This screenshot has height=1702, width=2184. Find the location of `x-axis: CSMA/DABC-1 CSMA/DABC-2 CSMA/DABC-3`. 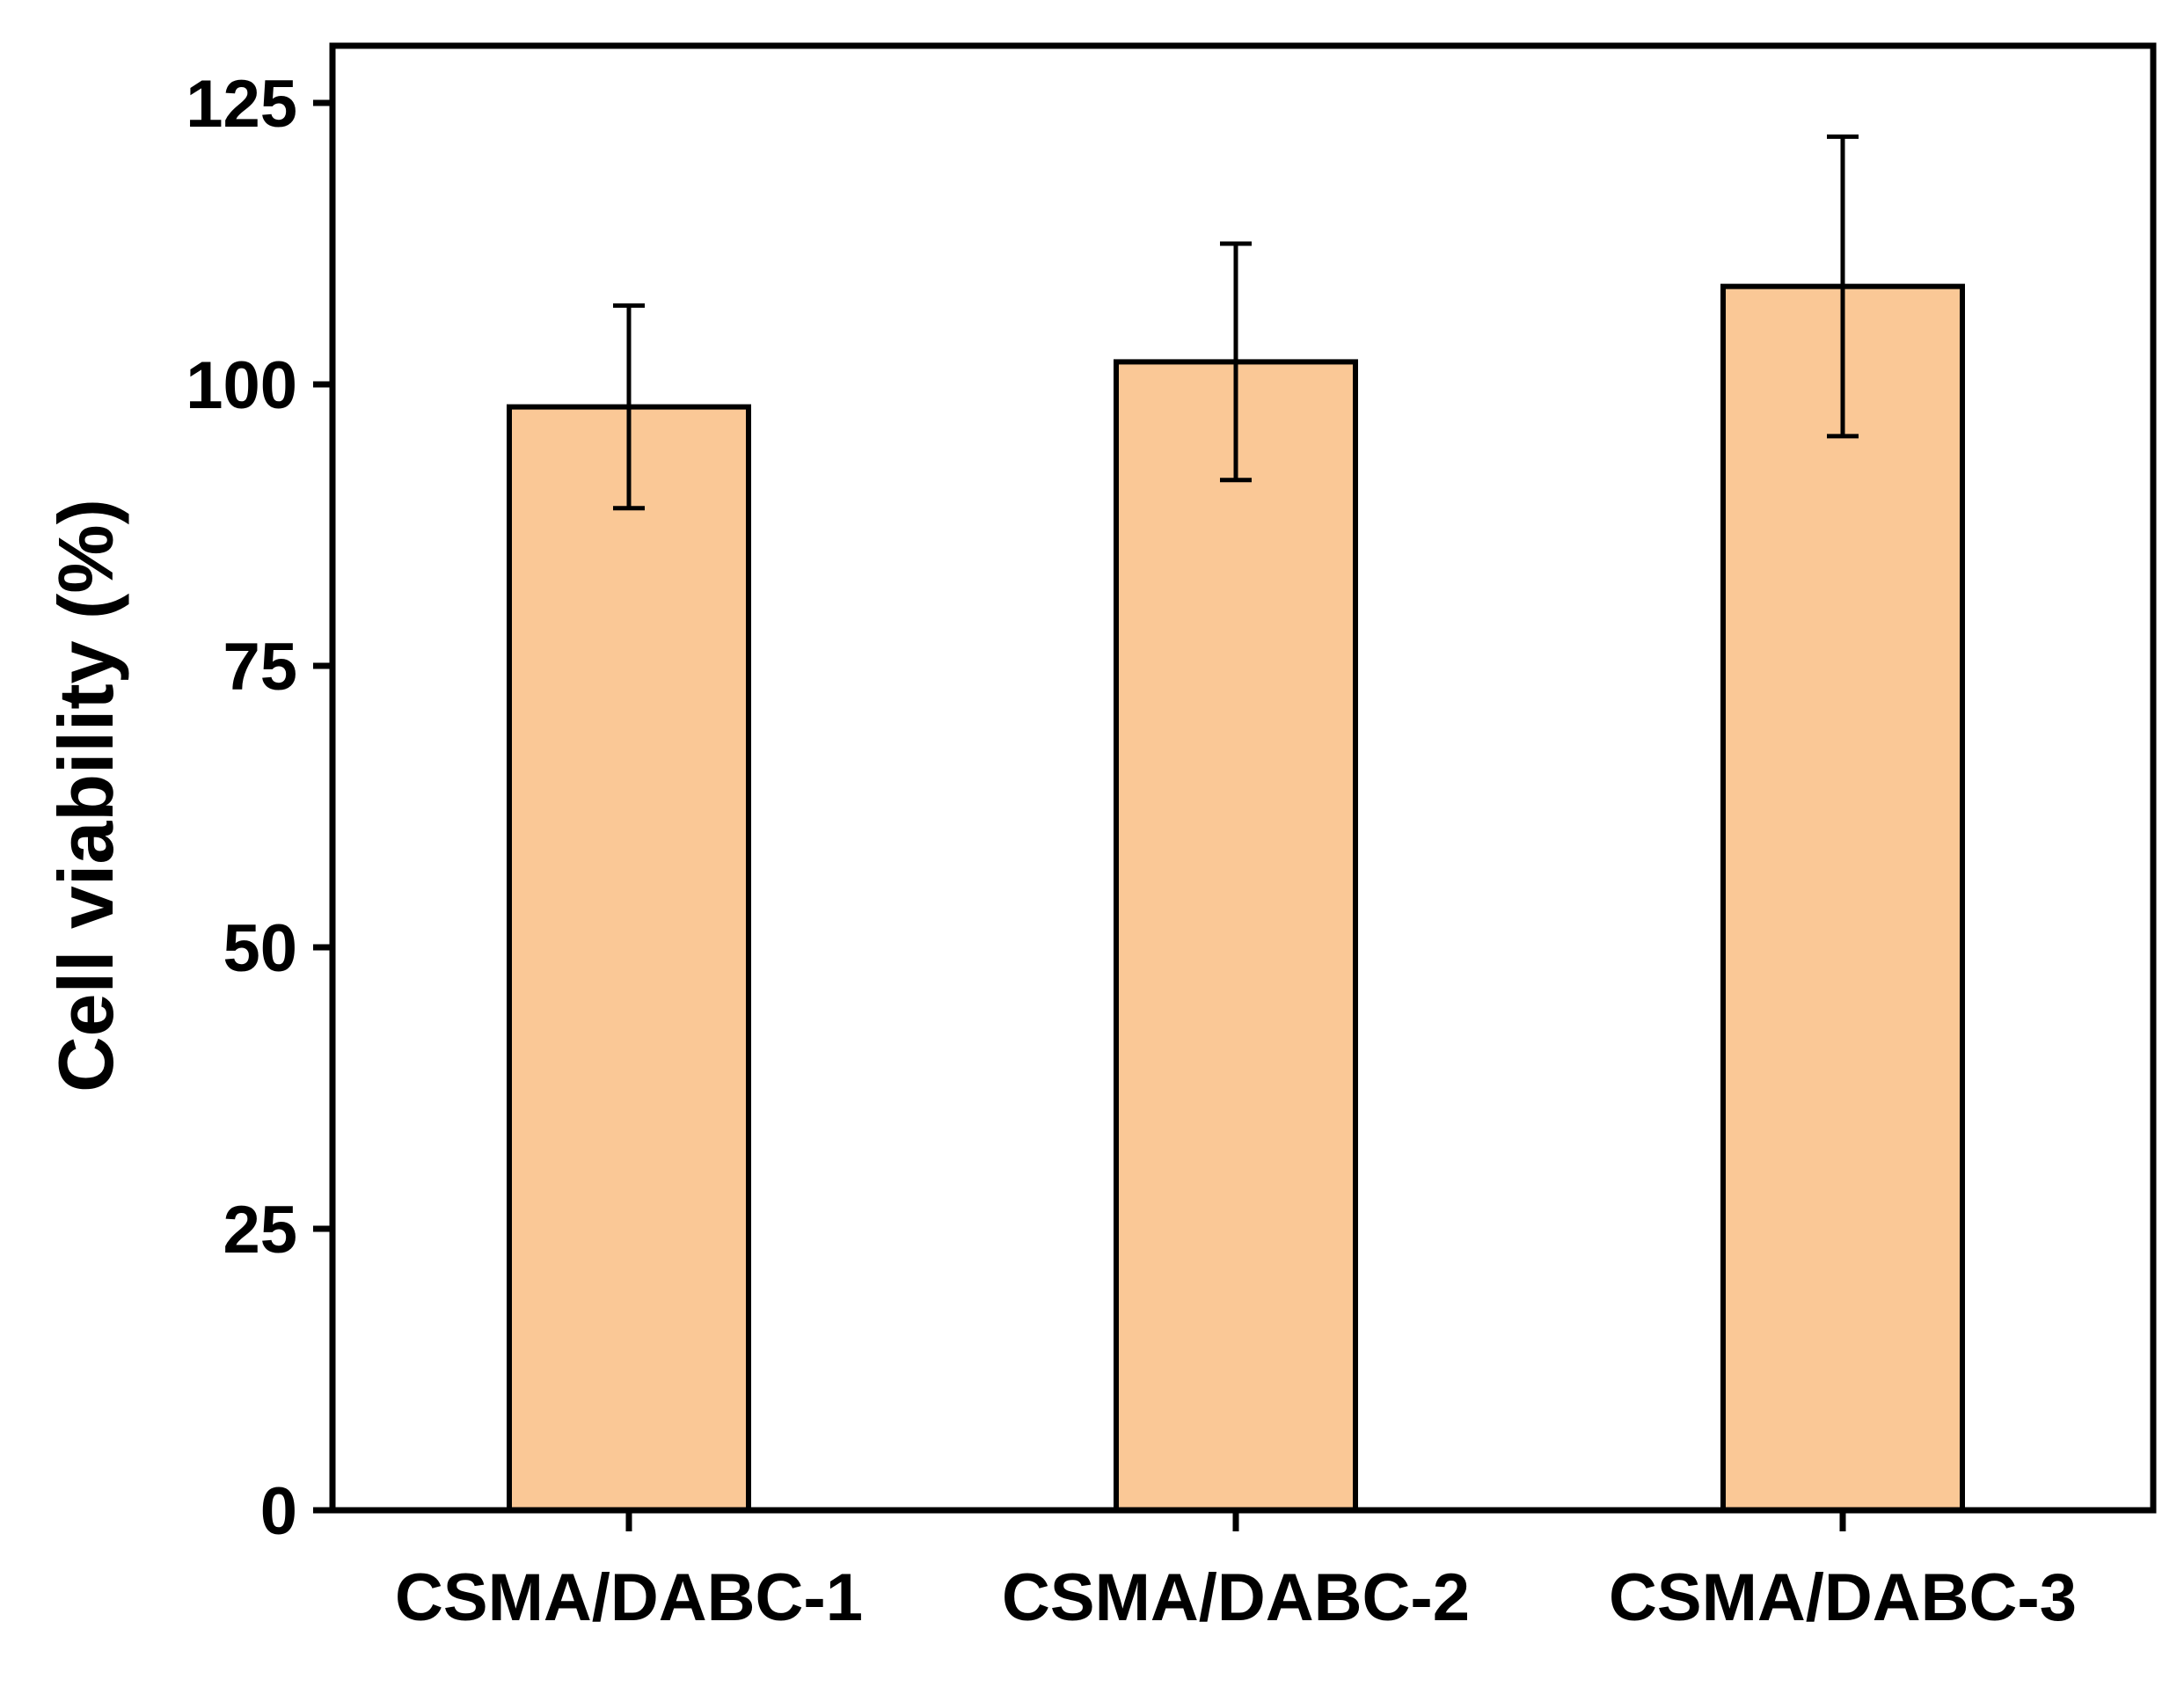

x-axis: CSMA/DABC-1 CSMA/DABC-2 CSMA/DABC-3 is located at coordinates (1236, 1572).